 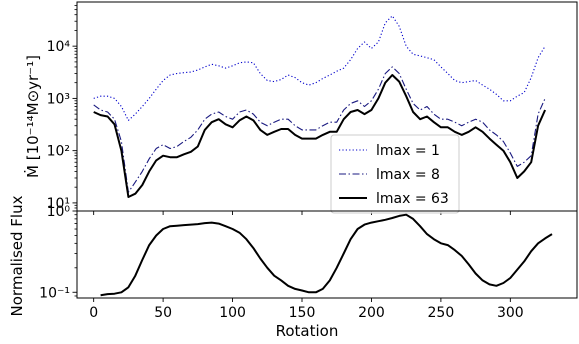 I want to click on y-tick-label: 10³, so click(x=58, y=99).